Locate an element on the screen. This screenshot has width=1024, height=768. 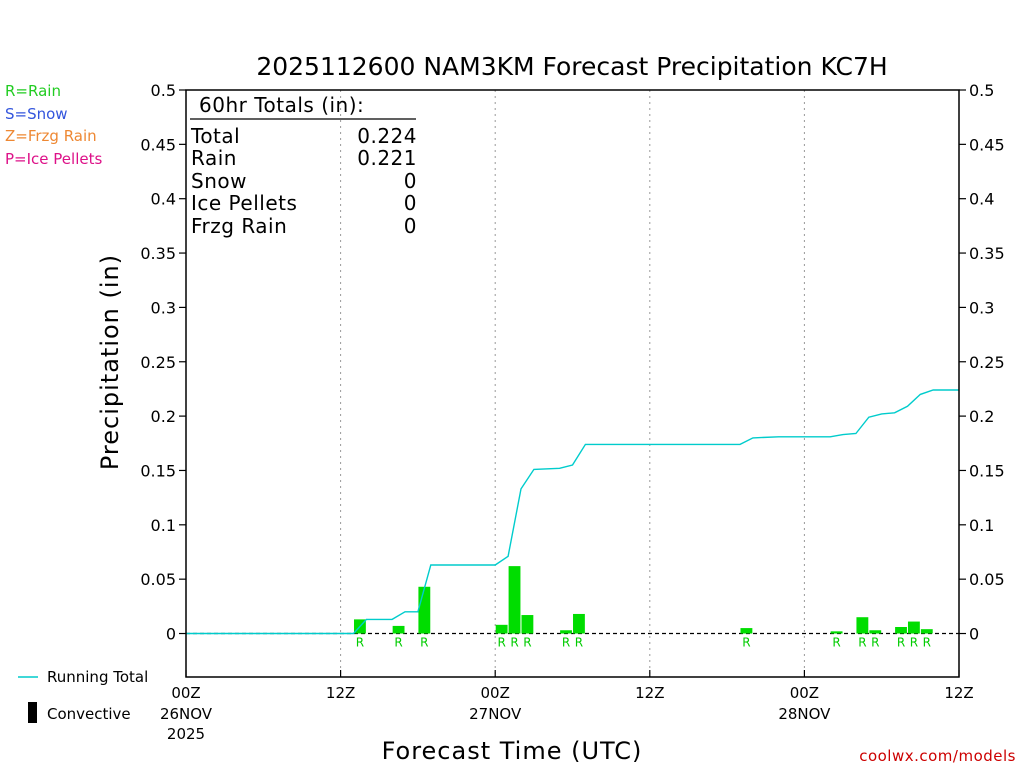
totals-label-snow: Snow is located at coordinates (219, 181).